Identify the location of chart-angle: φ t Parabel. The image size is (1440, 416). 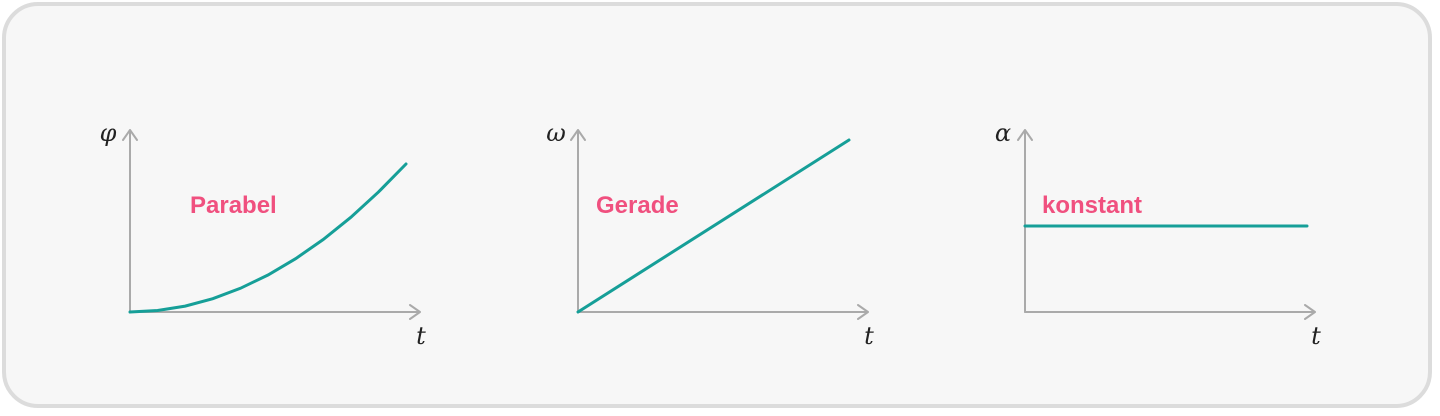
(263, 234).